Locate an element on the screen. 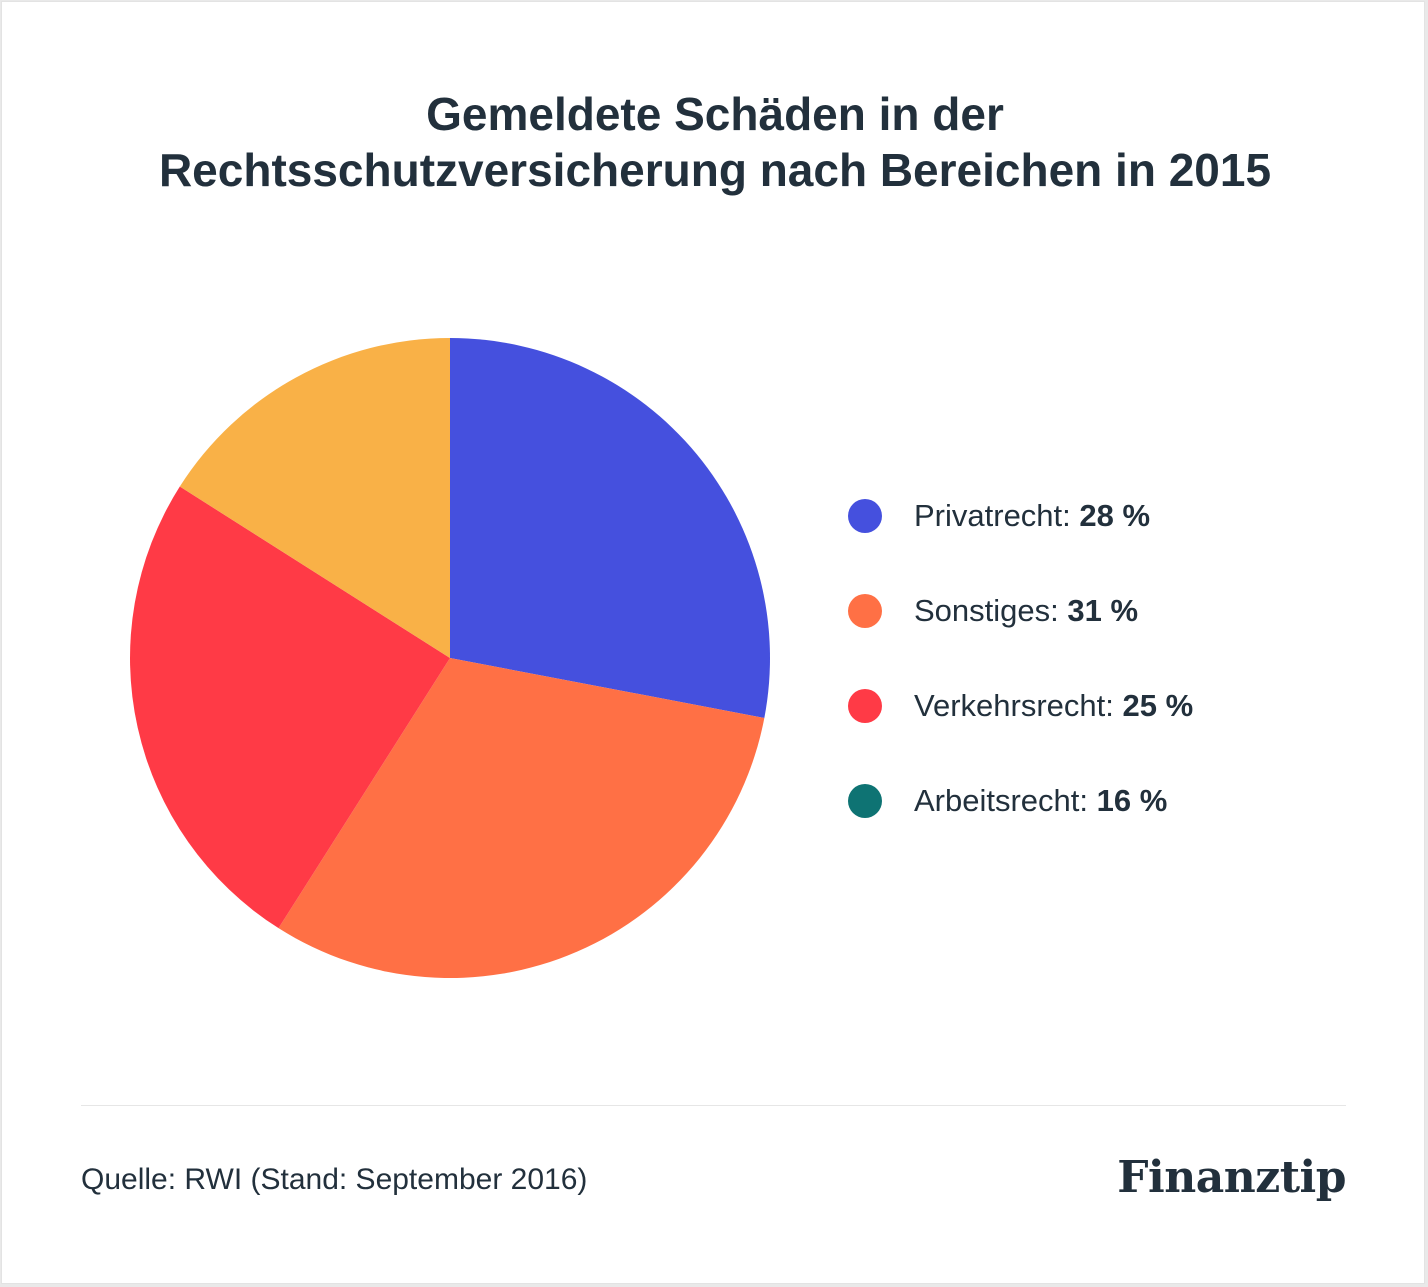  legend-item-verkehrsrecht: Verkehrsrecht: 25 % is located at coordinates (1020, 733).